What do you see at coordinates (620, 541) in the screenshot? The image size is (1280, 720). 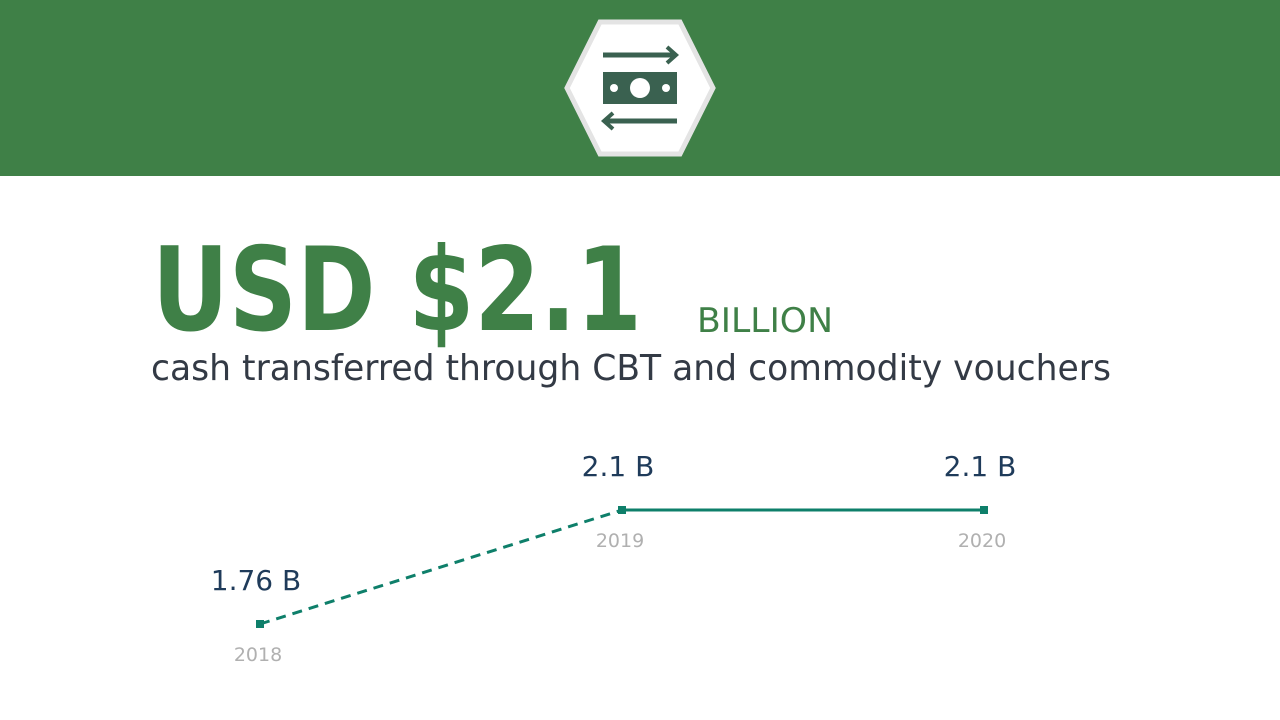 I see `x-tick-label: 2019` at bounding box center [620, 541].